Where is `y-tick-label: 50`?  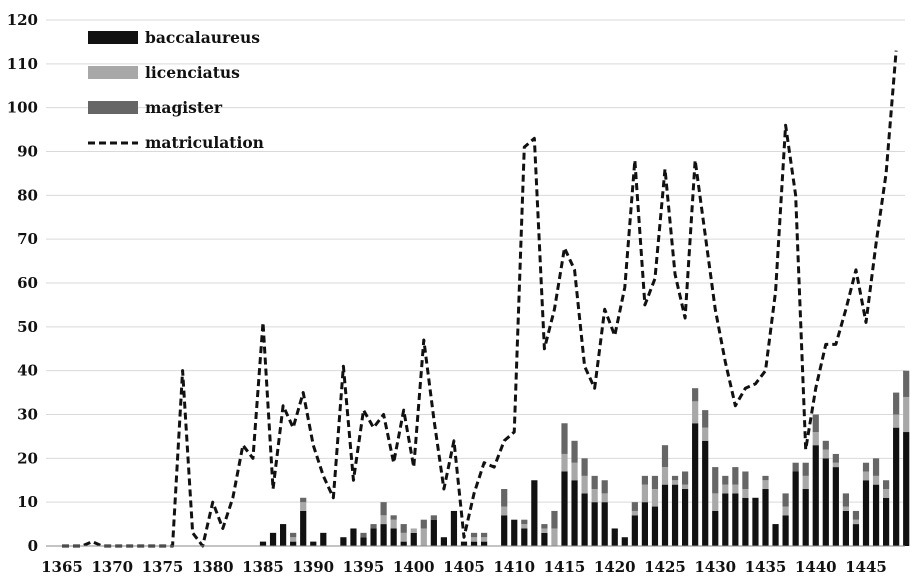 y-tick-label: 50 is located at coordinates (27, 327).